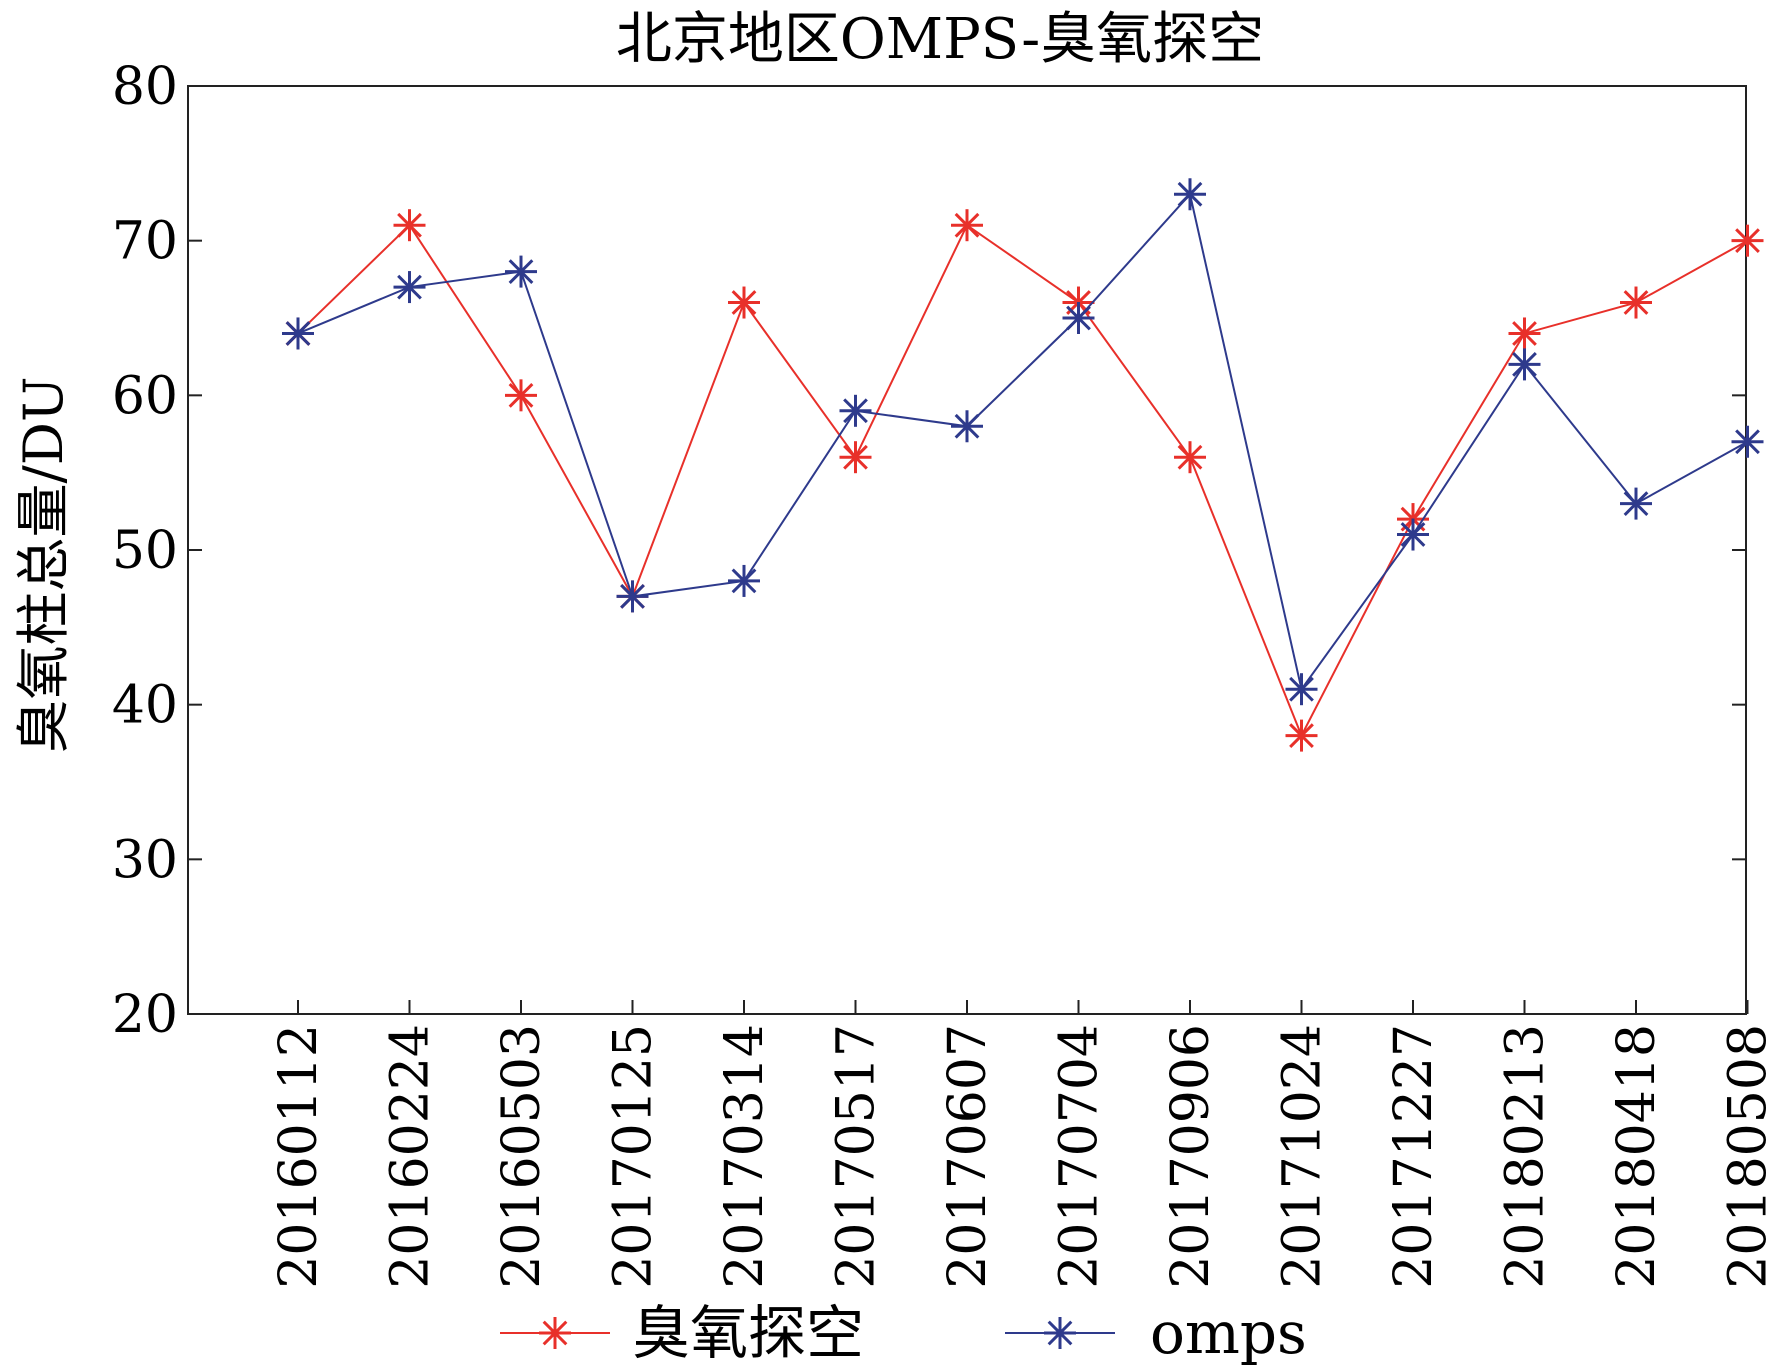 The image size is (1776, 1370). I want to click on chart-title: 北京地区OMPS-臭氧探空, so click(940, 39).